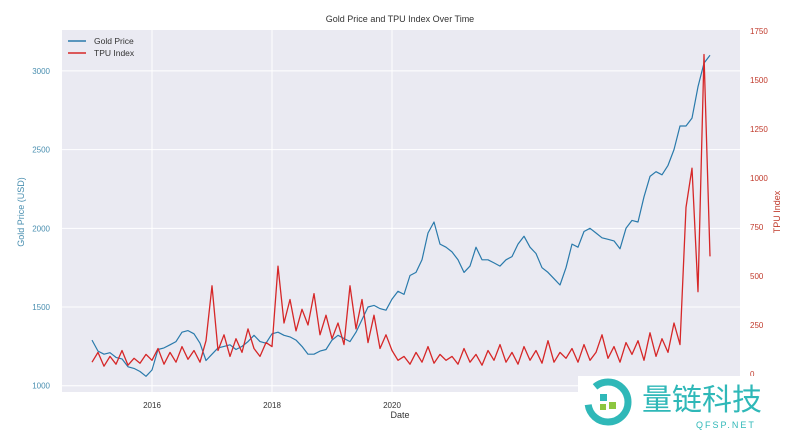 This screenshot has width=800, height=434. I want to click on y-tick-label-left: 1500, so click(41, 307).